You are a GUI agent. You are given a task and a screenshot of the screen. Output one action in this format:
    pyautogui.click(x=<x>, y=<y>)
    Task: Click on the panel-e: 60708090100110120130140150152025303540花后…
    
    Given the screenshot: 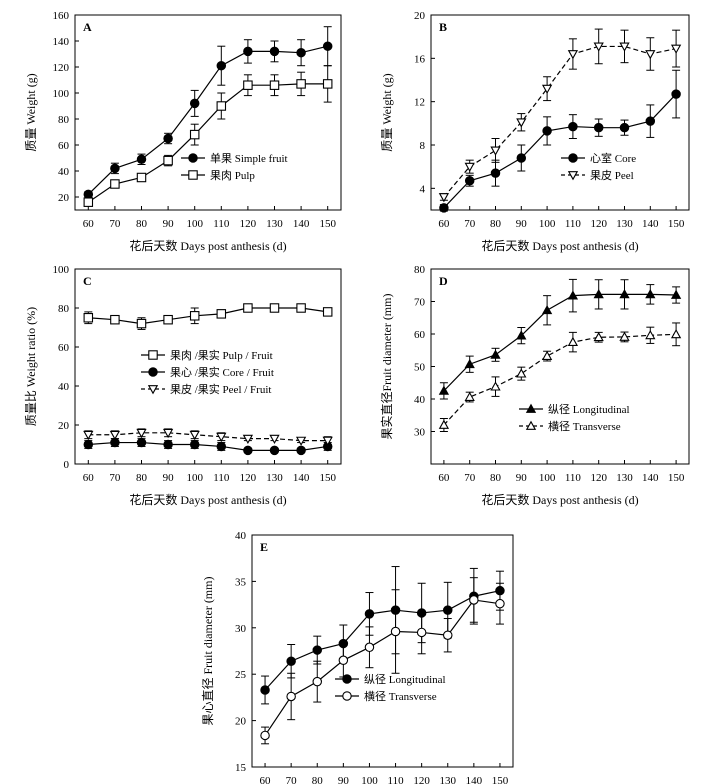 What is the action you would take?
    pyautogui.click(x=357, y=657)
    